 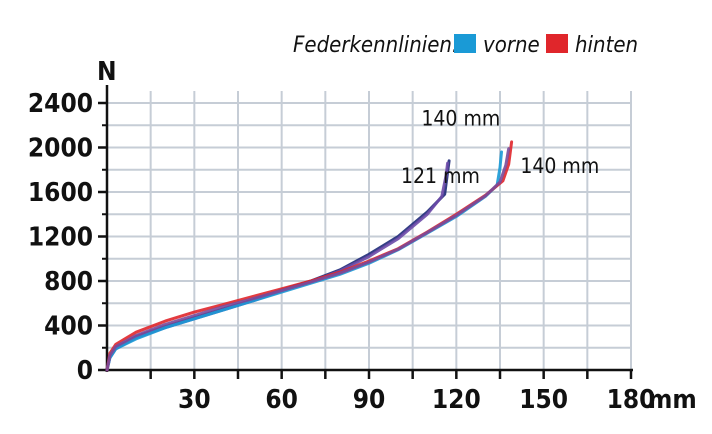 What do you see at coordinates (68, 327) in the screenshot?
I see `y-tick-label: 400` at bounding box center [68, 327].